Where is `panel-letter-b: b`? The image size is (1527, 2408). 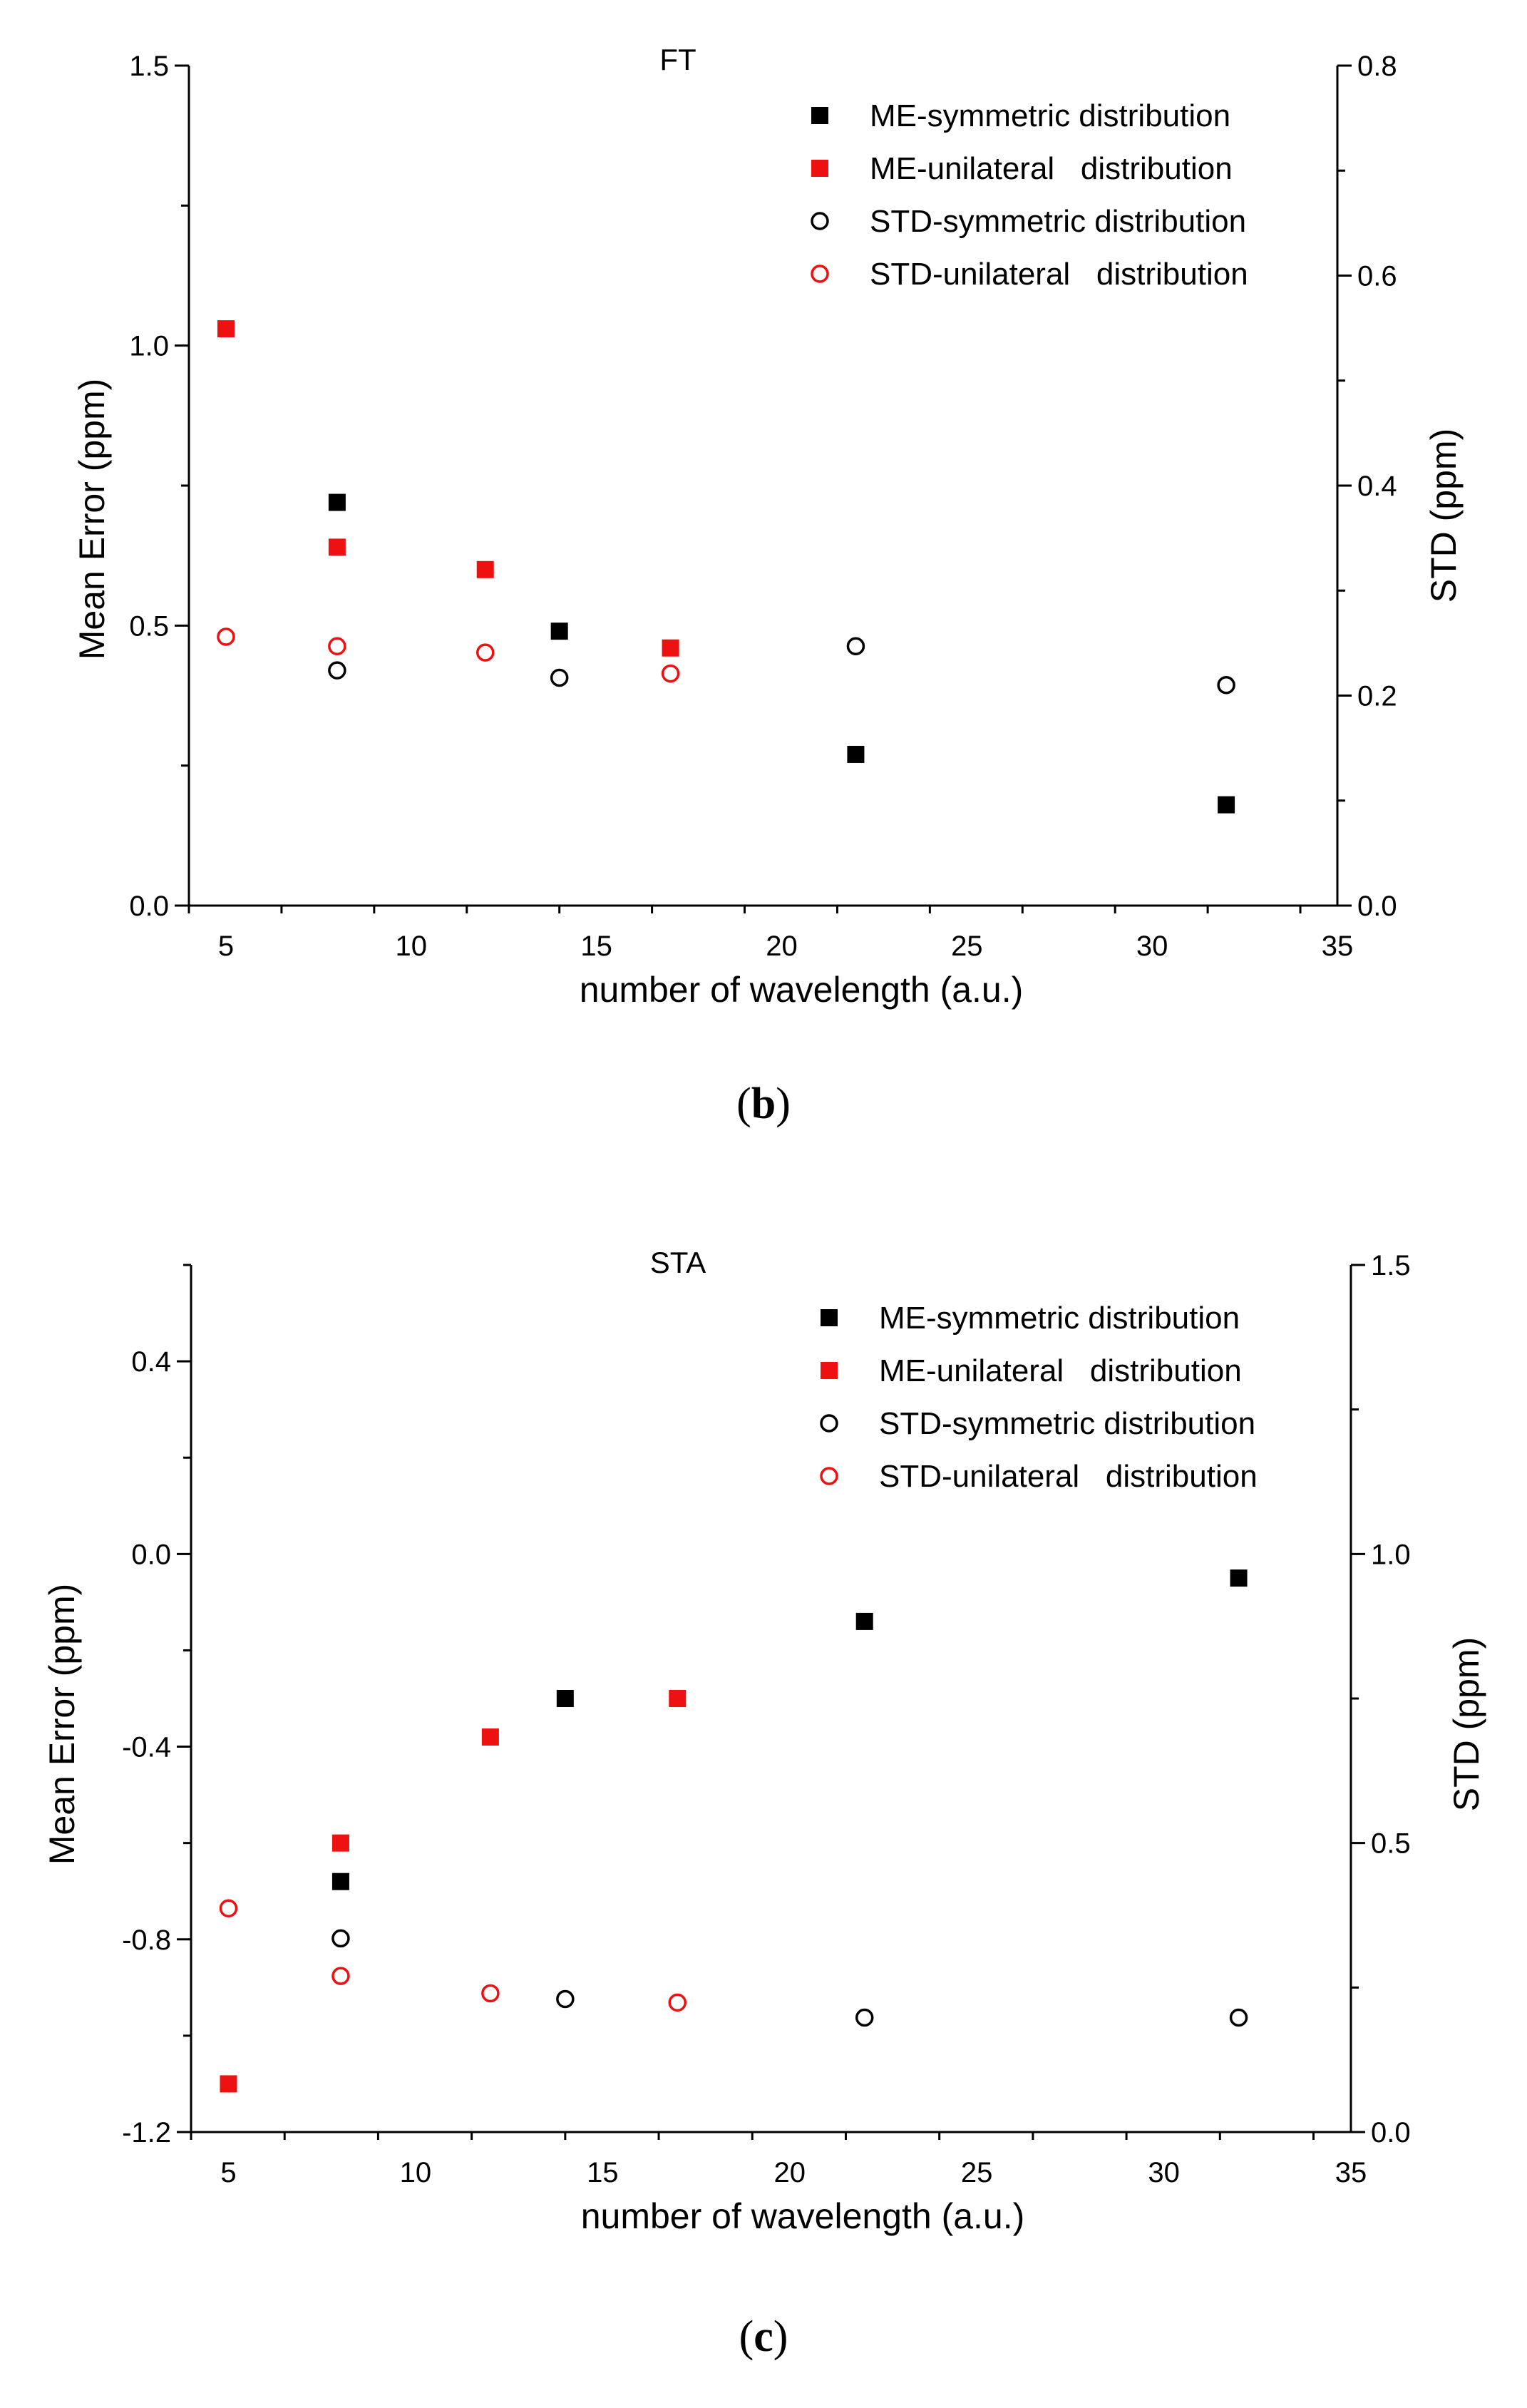 panel-letter-b: b is located at coordinates (763, 1104).